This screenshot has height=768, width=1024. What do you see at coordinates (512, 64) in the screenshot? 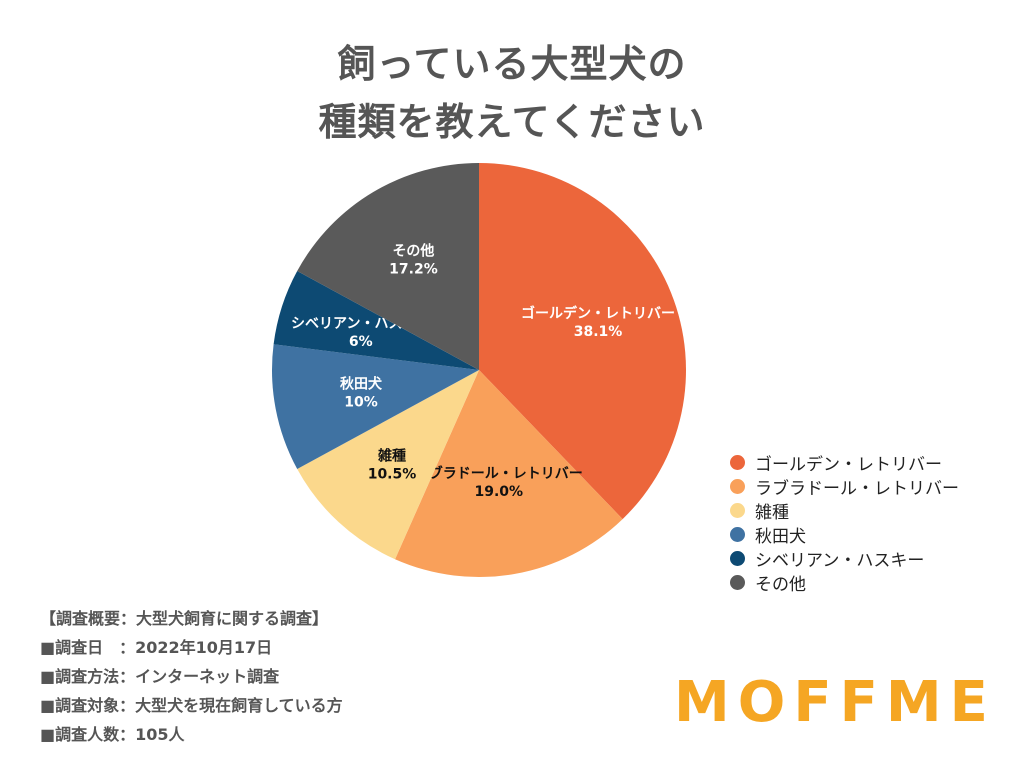
I see `chart-title-line-1: 飼っている大型犬の` at bounding box center [512, 64].